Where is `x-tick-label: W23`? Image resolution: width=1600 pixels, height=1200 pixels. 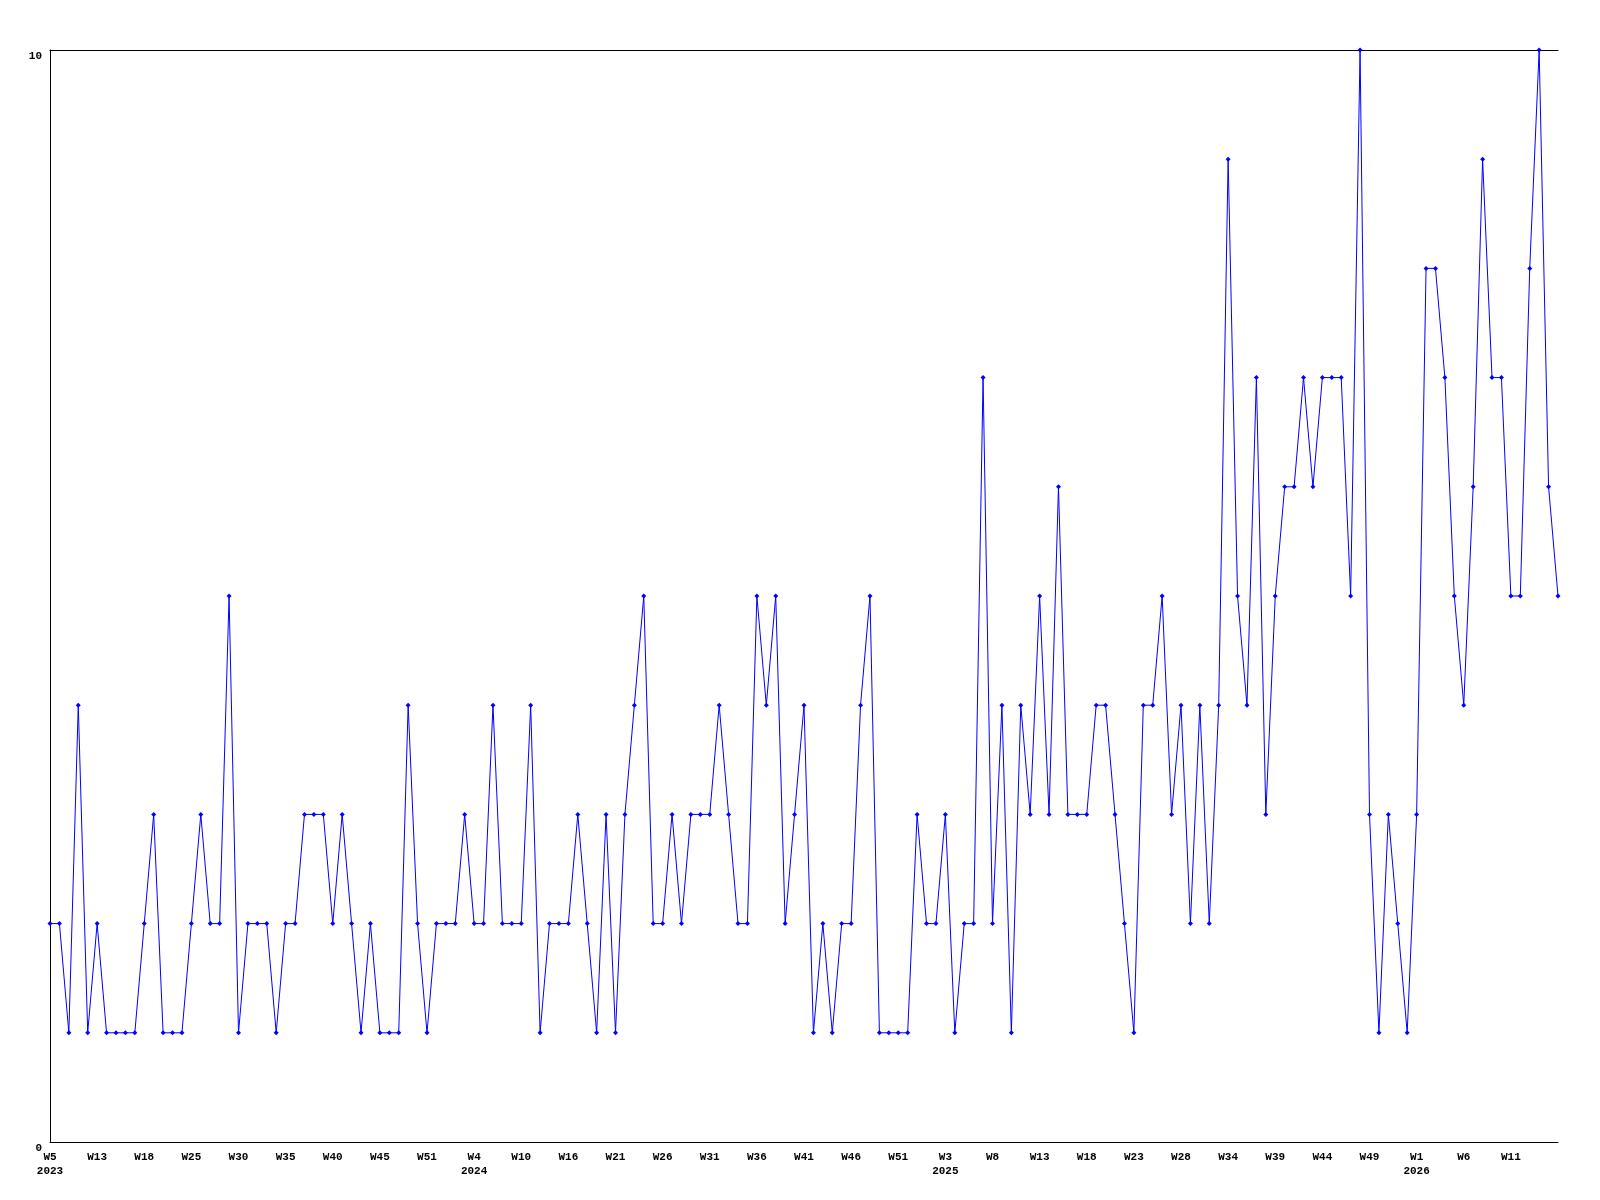
x-tick-label: W23 is located at coordinates (1134, 1157).